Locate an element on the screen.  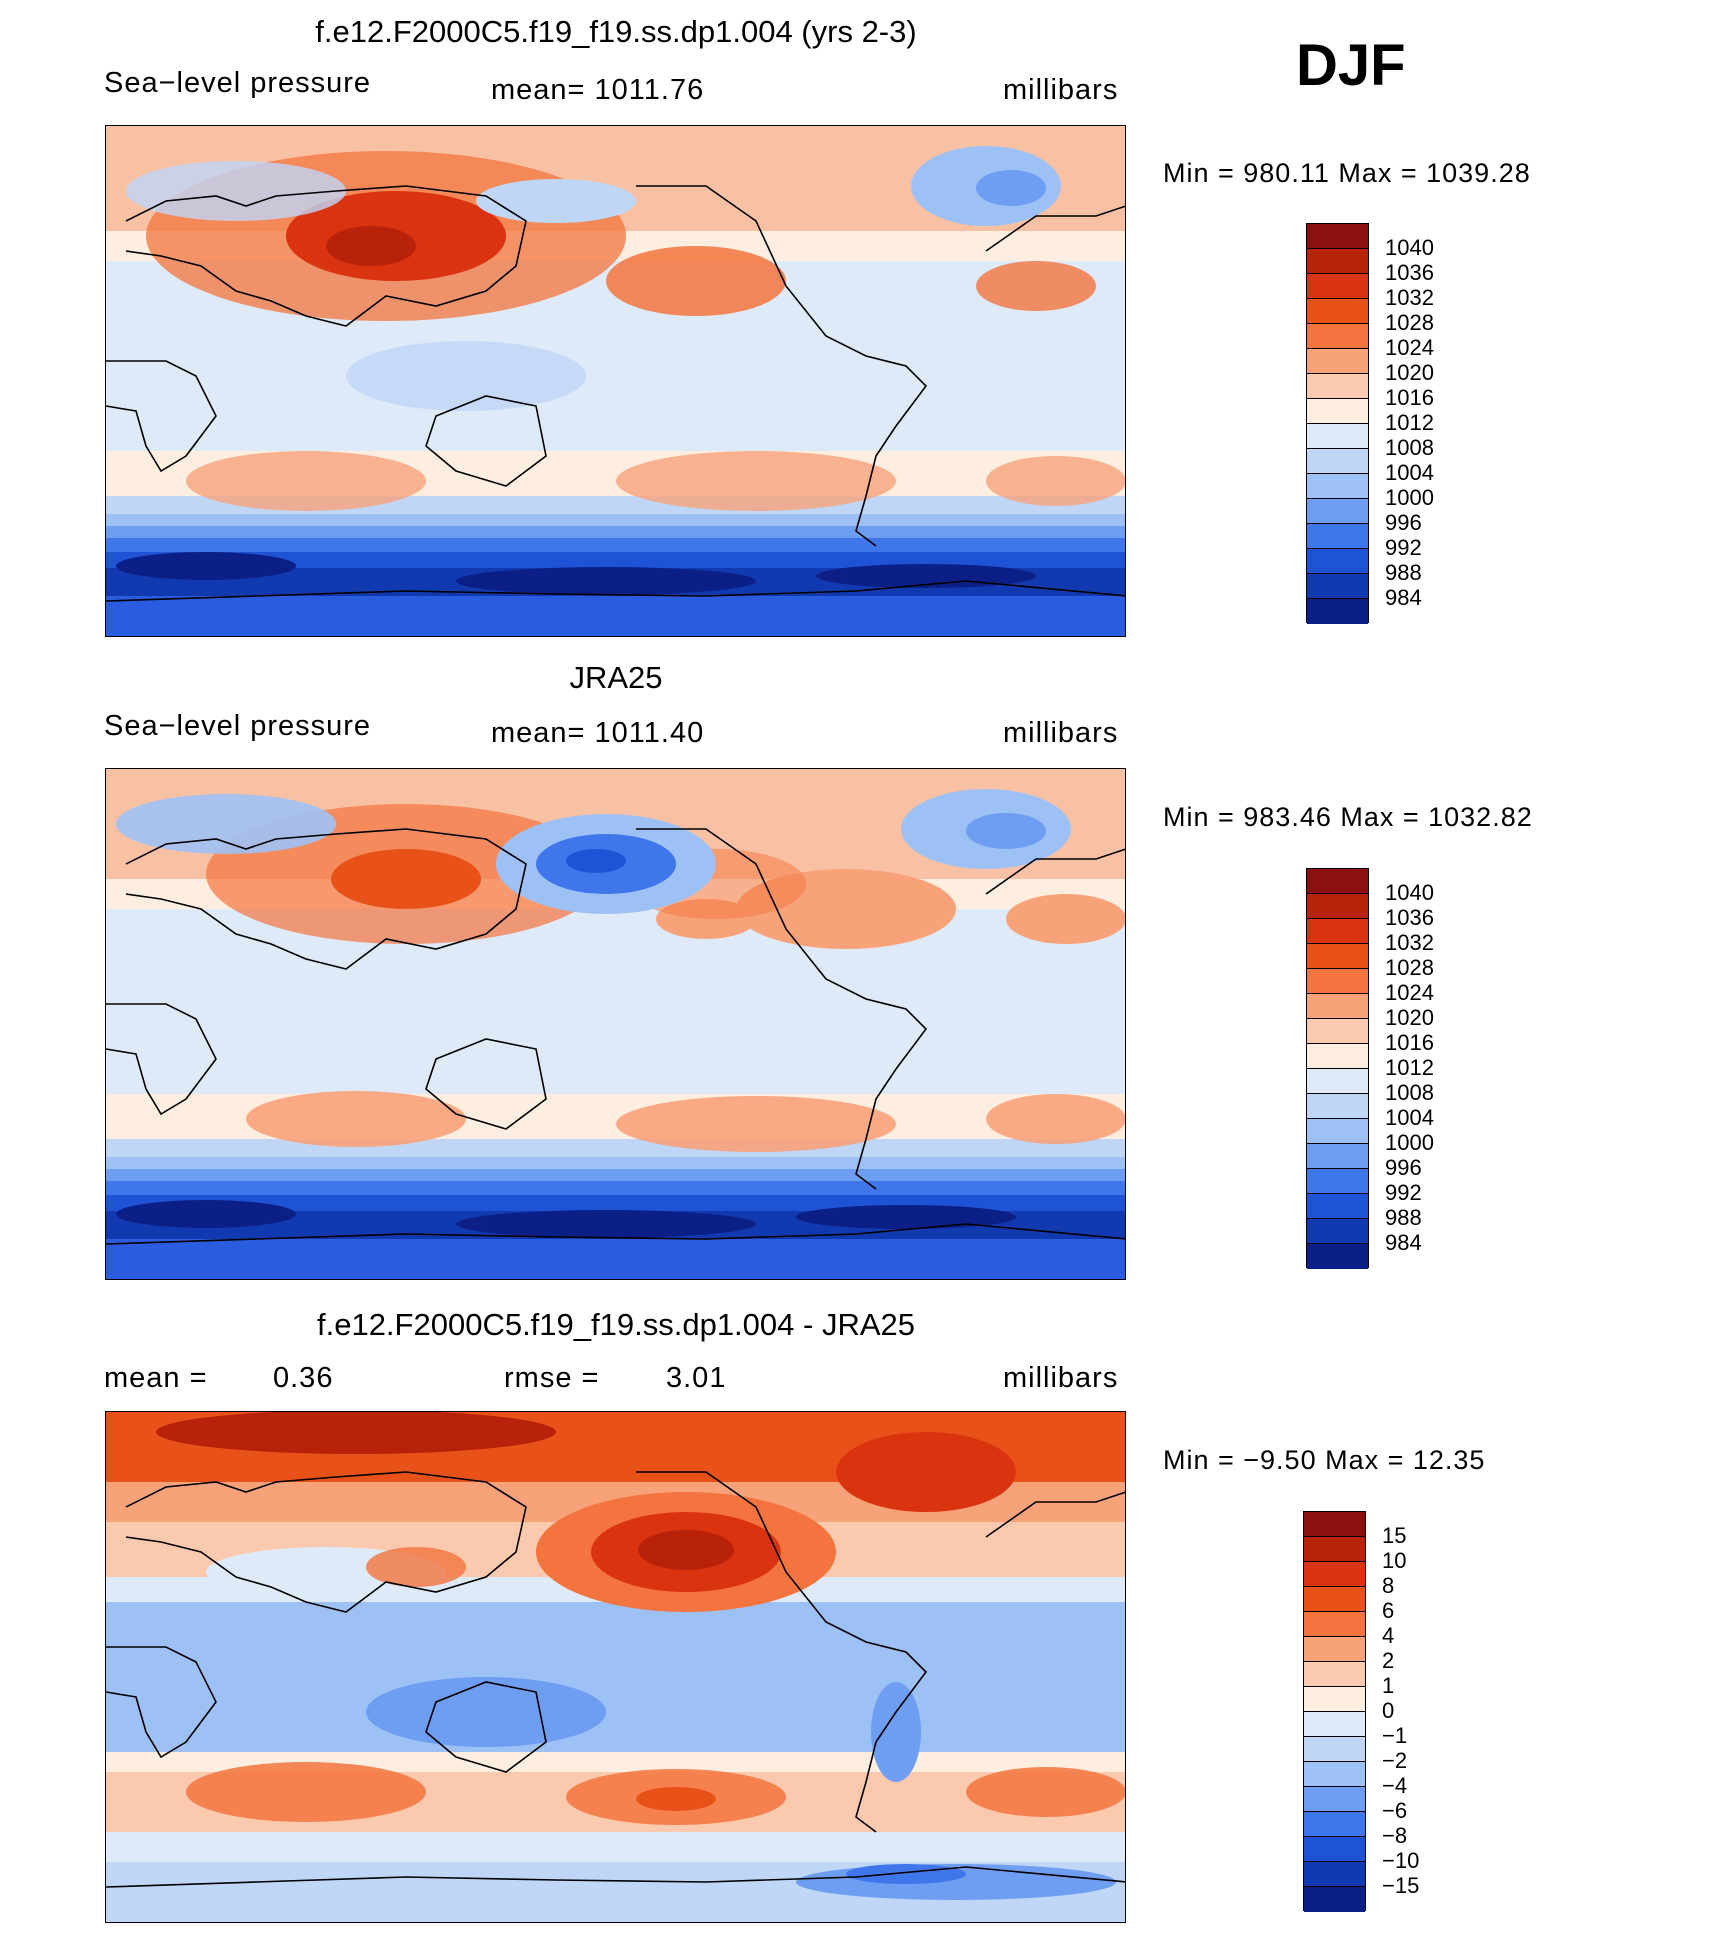
panel-3-mean-value: 0.36 is located at coordinates (303, 1378).